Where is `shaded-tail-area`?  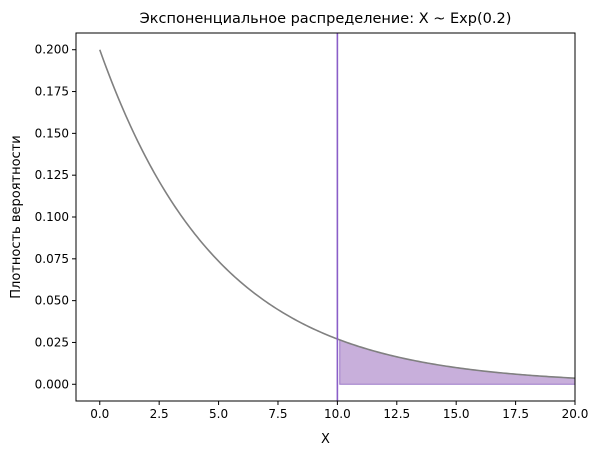 shaded-tail-area is located at coordinates (457, 362).